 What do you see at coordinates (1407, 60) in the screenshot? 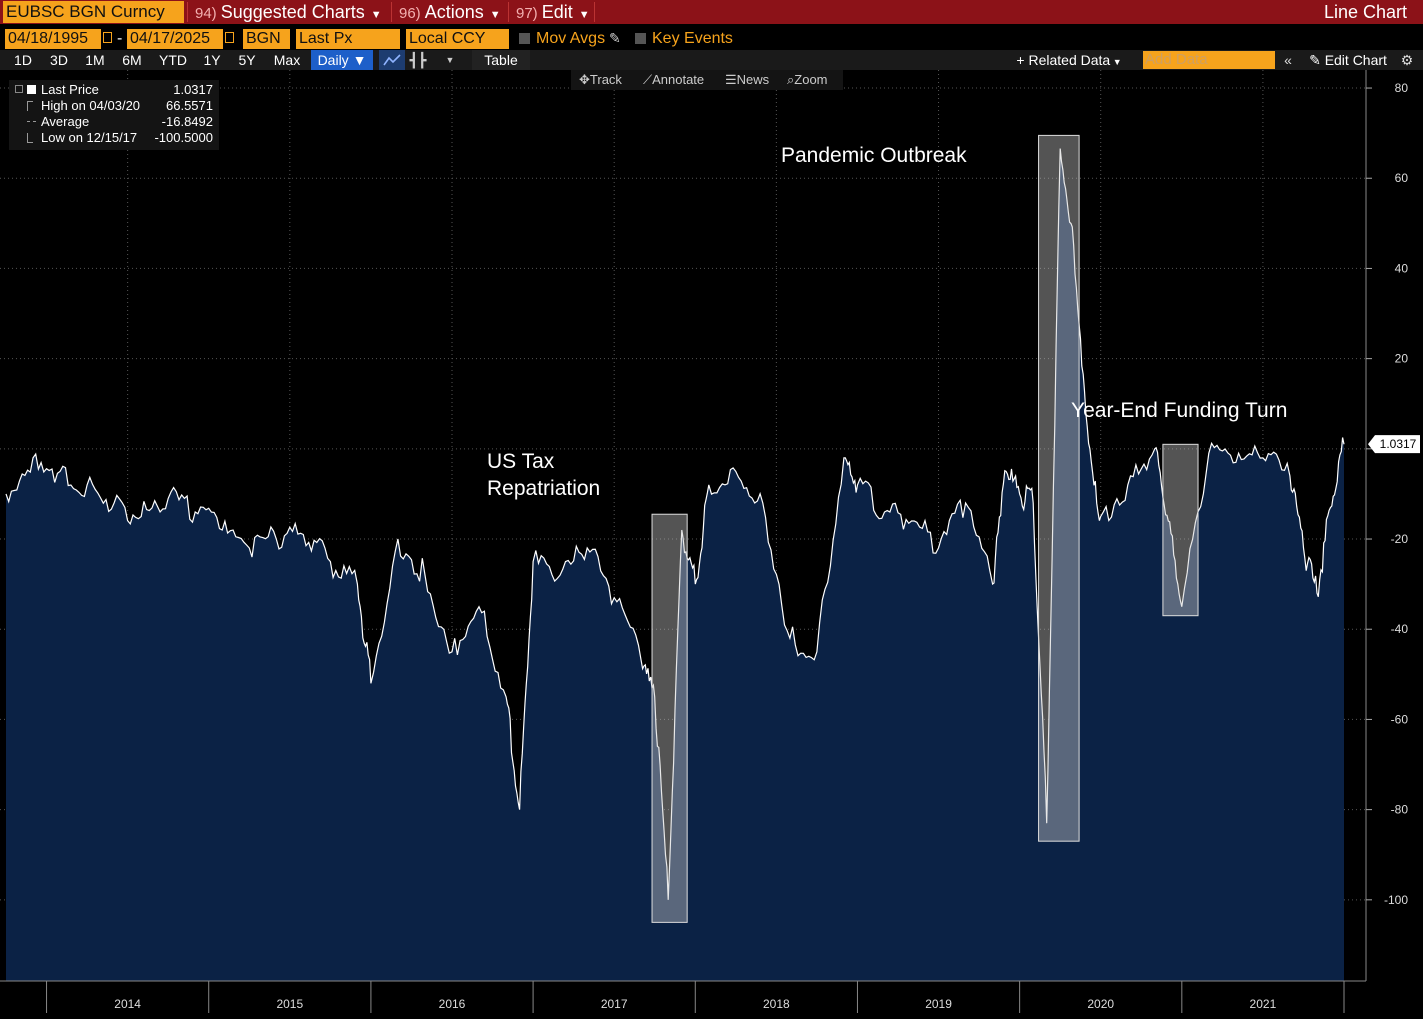
I see `gear-icon: ⚙` at bounding box center [1407, 60].